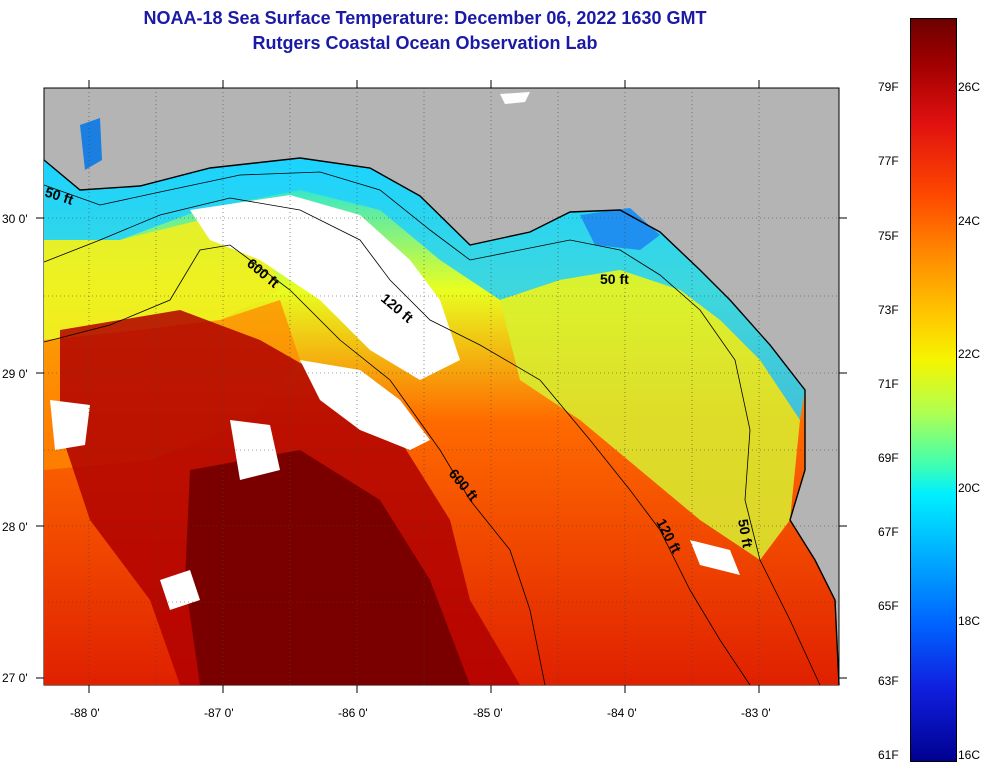  What do you see at coordinates (888, 87) in the screenshot?
I see `colorbar-f-label: 79F` at bounding box center [888, 87].